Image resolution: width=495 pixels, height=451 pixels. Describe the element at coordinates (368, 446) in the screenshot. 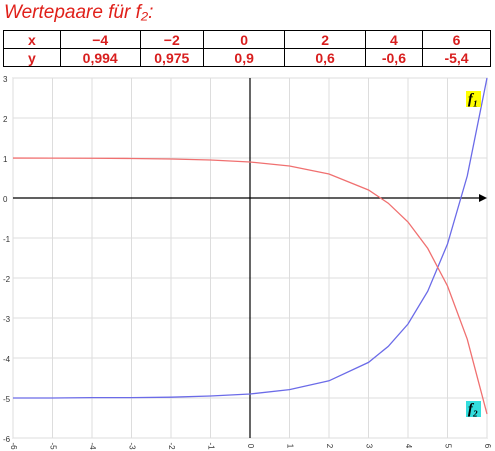

I see `x-tick-label: 3` at that location.